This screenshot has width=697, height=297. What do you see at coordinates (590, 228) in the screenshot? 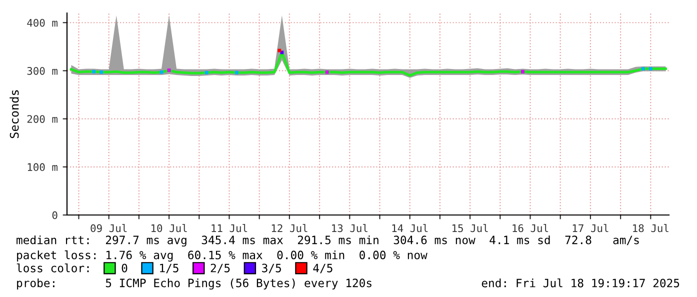
I see `x-tick-label: 17 Jul` at bounding box center [590, 228].